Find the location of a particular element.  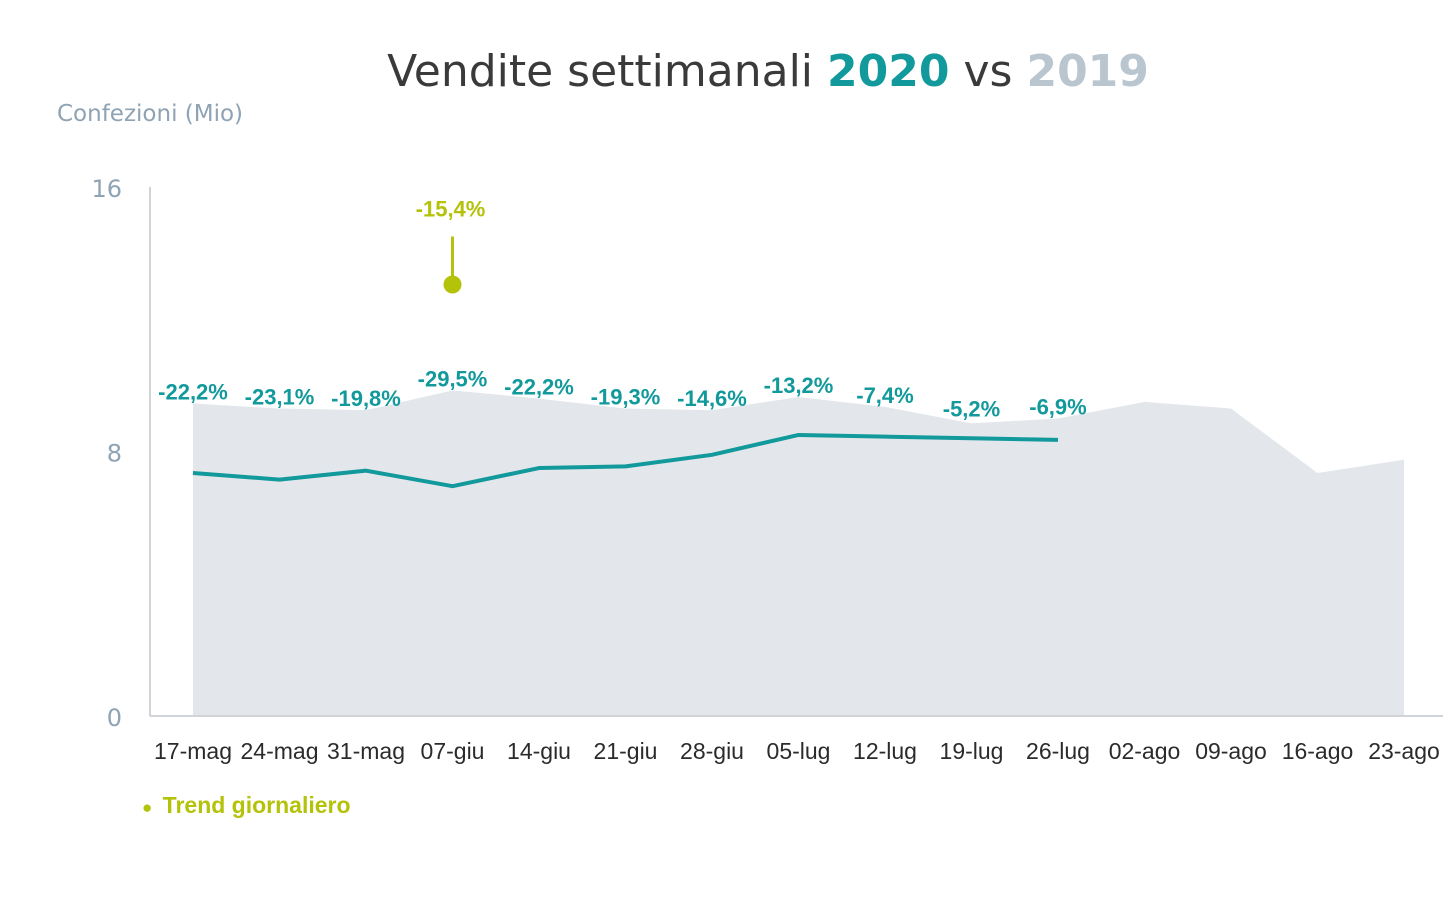

x-tick-label: 19-lug is located at coordinates (972, 751).